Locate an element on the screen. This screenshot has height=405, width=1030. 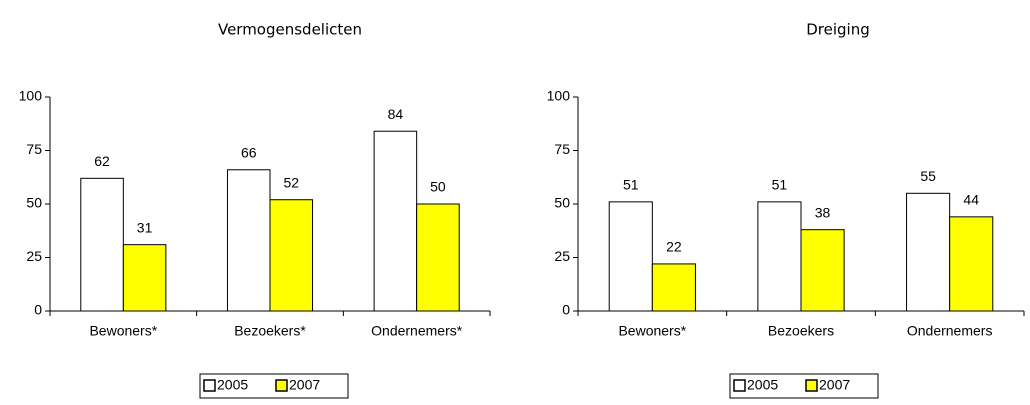
value-label: 50 is located at coordinates (438, 187).